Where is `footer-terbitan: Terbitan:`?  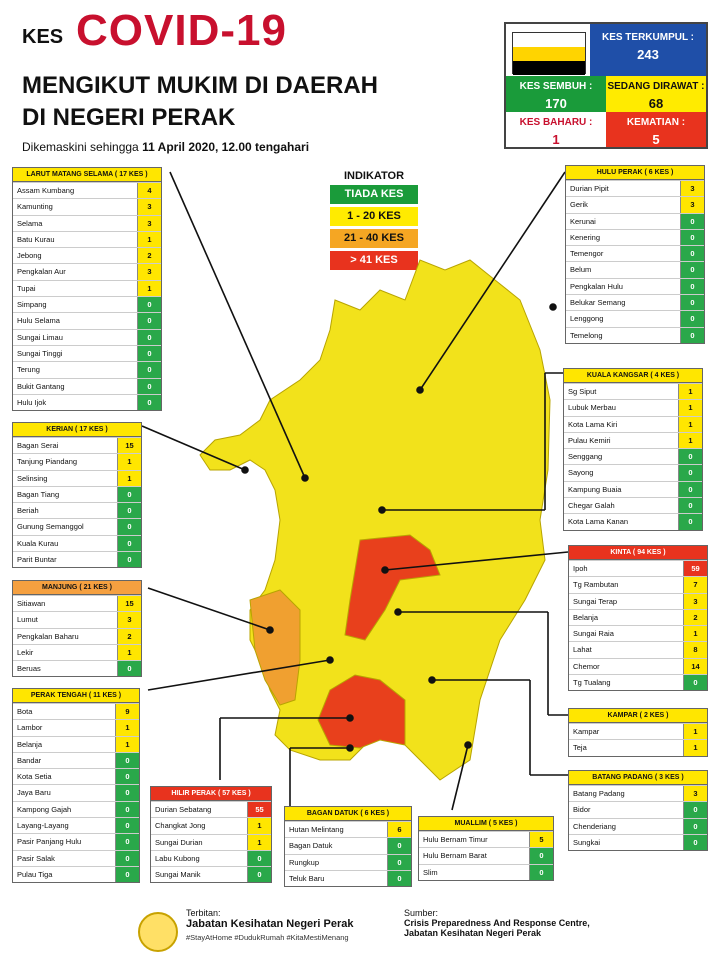
footer-terbitan: Terbitan: is located at coordinates (203, 913).